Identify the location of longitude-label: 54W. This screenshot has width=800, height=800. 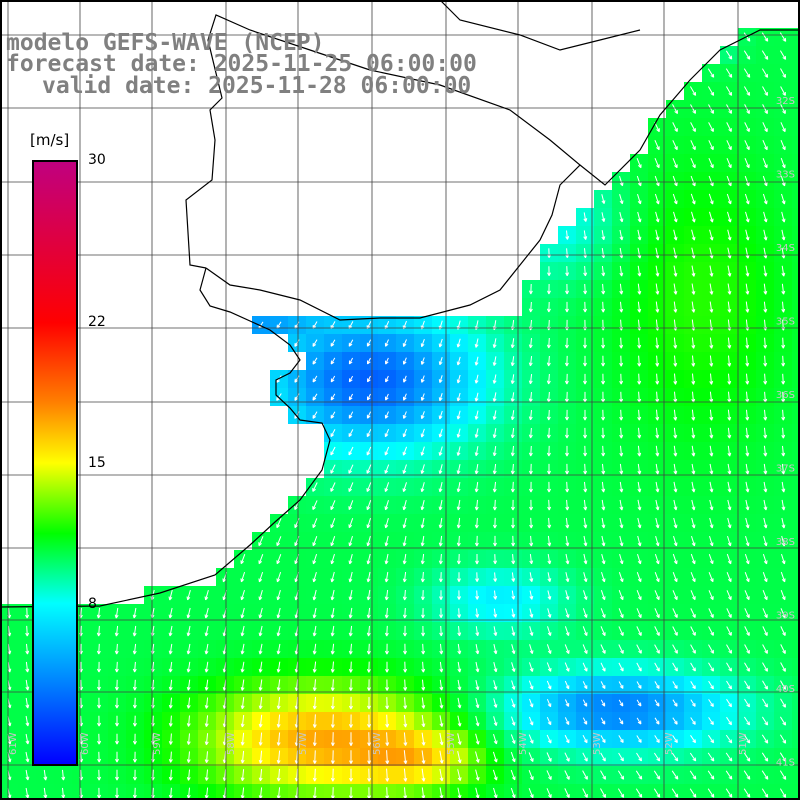
(523, 743).